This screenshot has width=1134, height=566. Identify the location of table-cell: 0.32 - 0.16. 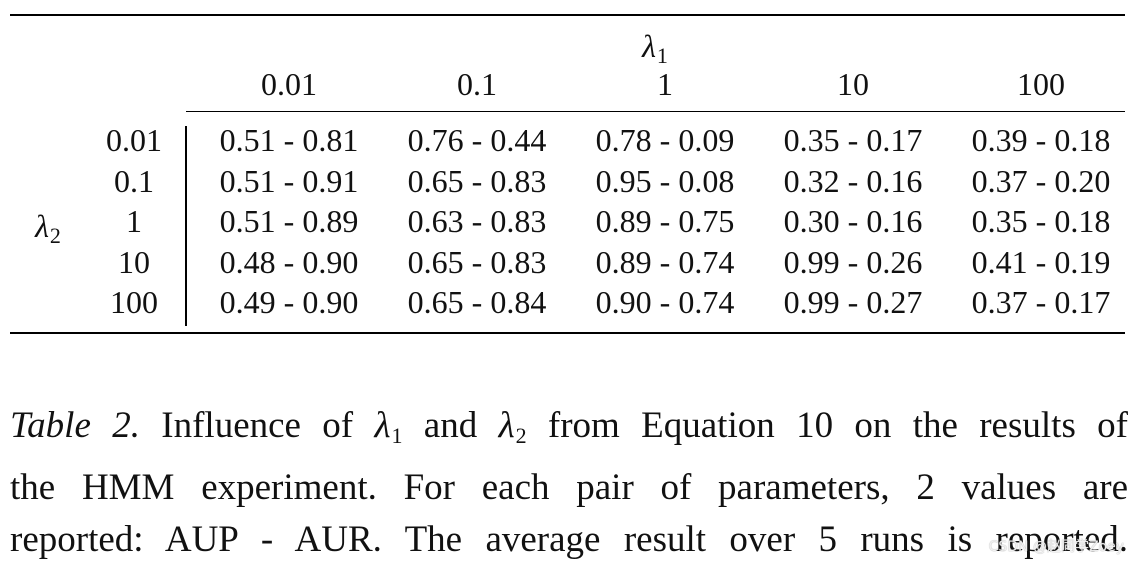
(853, 181).